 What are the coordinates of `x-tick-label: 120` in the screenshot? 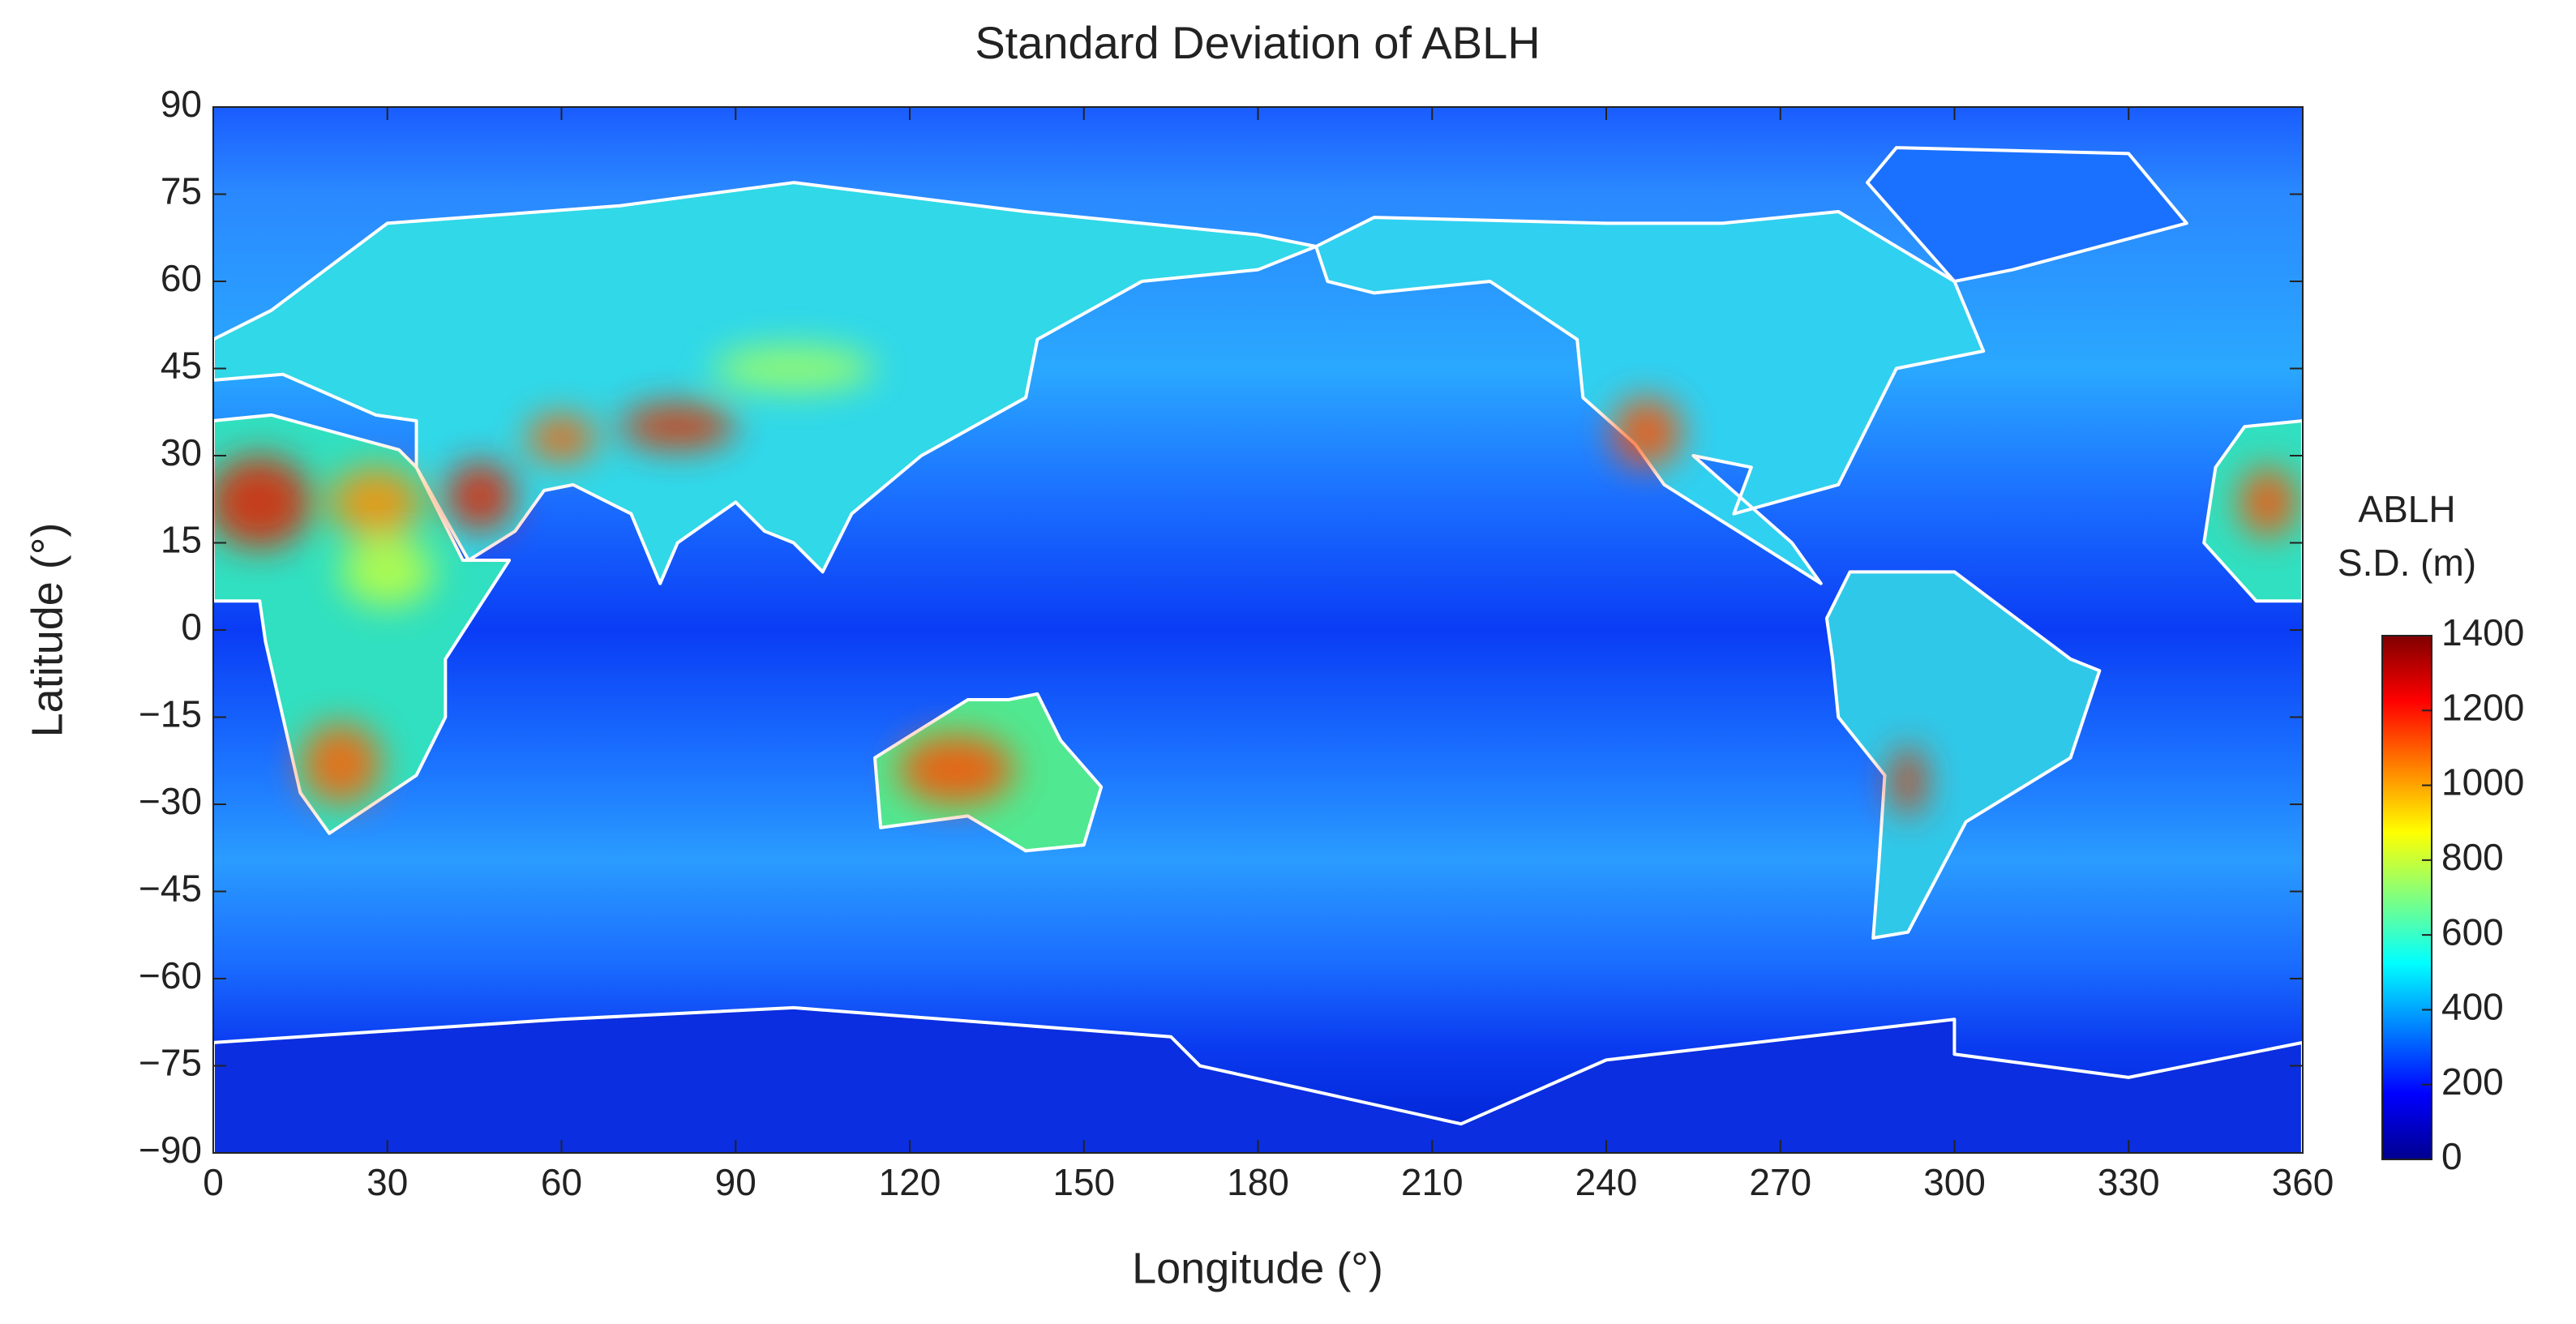 It's located at (910, 1182).